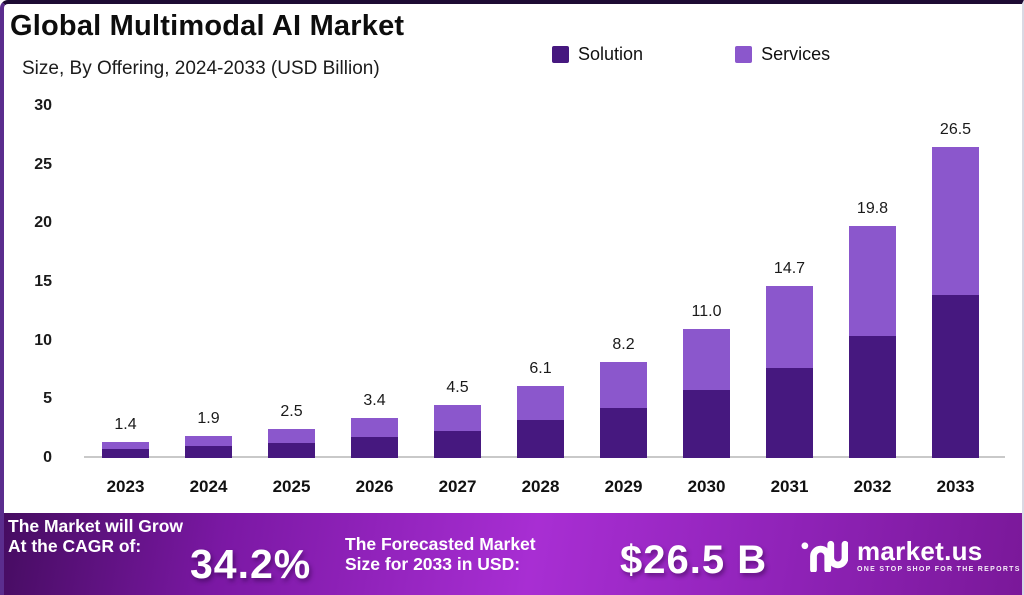  Describe the element at coordinates (47, 457) in the screenshot. I see `y-tick-label: 0` at that location.